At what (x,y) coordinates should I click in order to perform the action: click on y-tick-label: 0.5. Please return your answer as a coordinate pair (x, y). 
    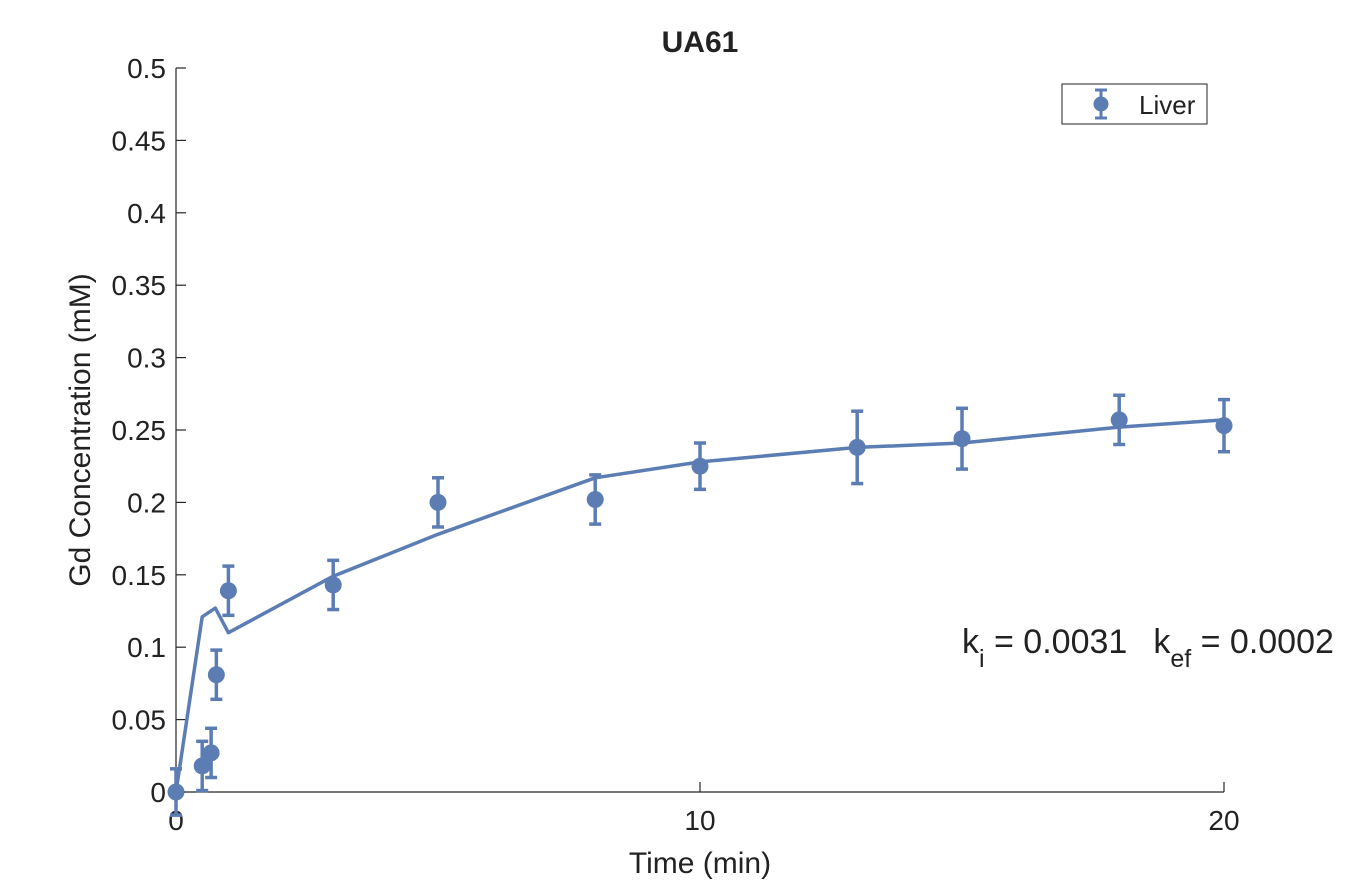
    Looking at the image, I should click on (146, 68).